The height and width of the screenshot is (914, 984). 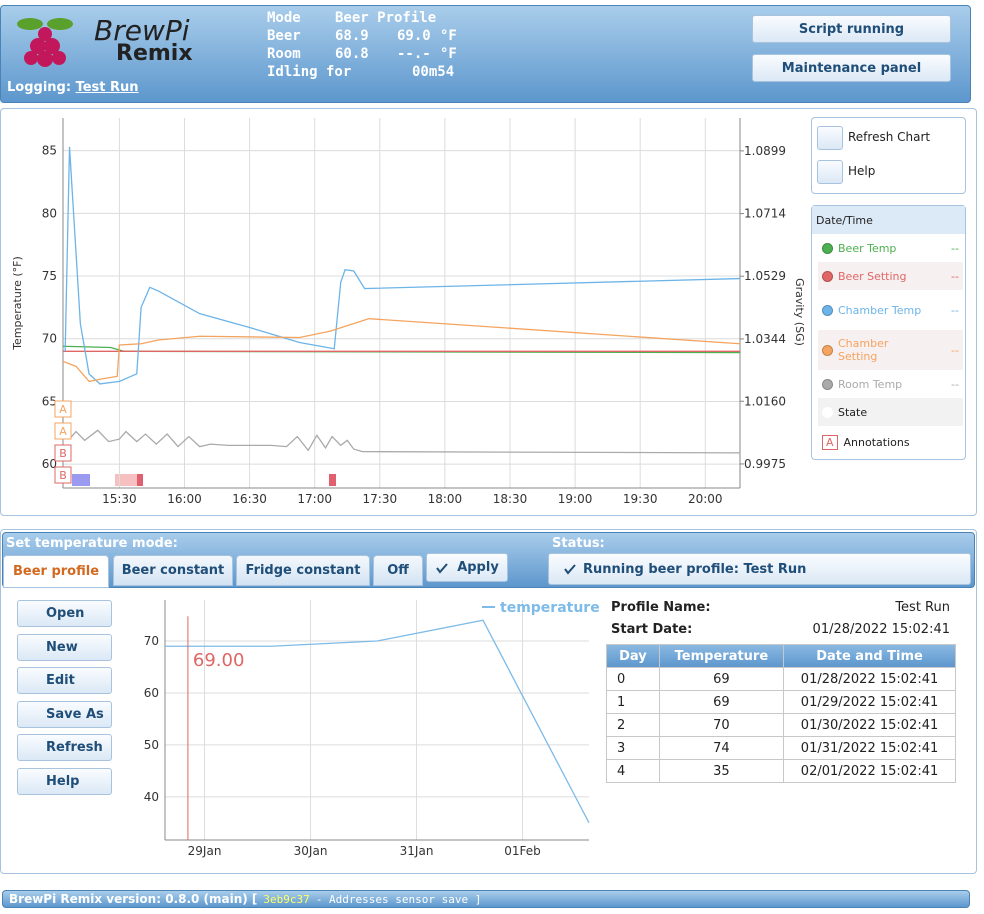 I want to click on maintenance-button: Maintenance panel, so click(x=851, y=68).